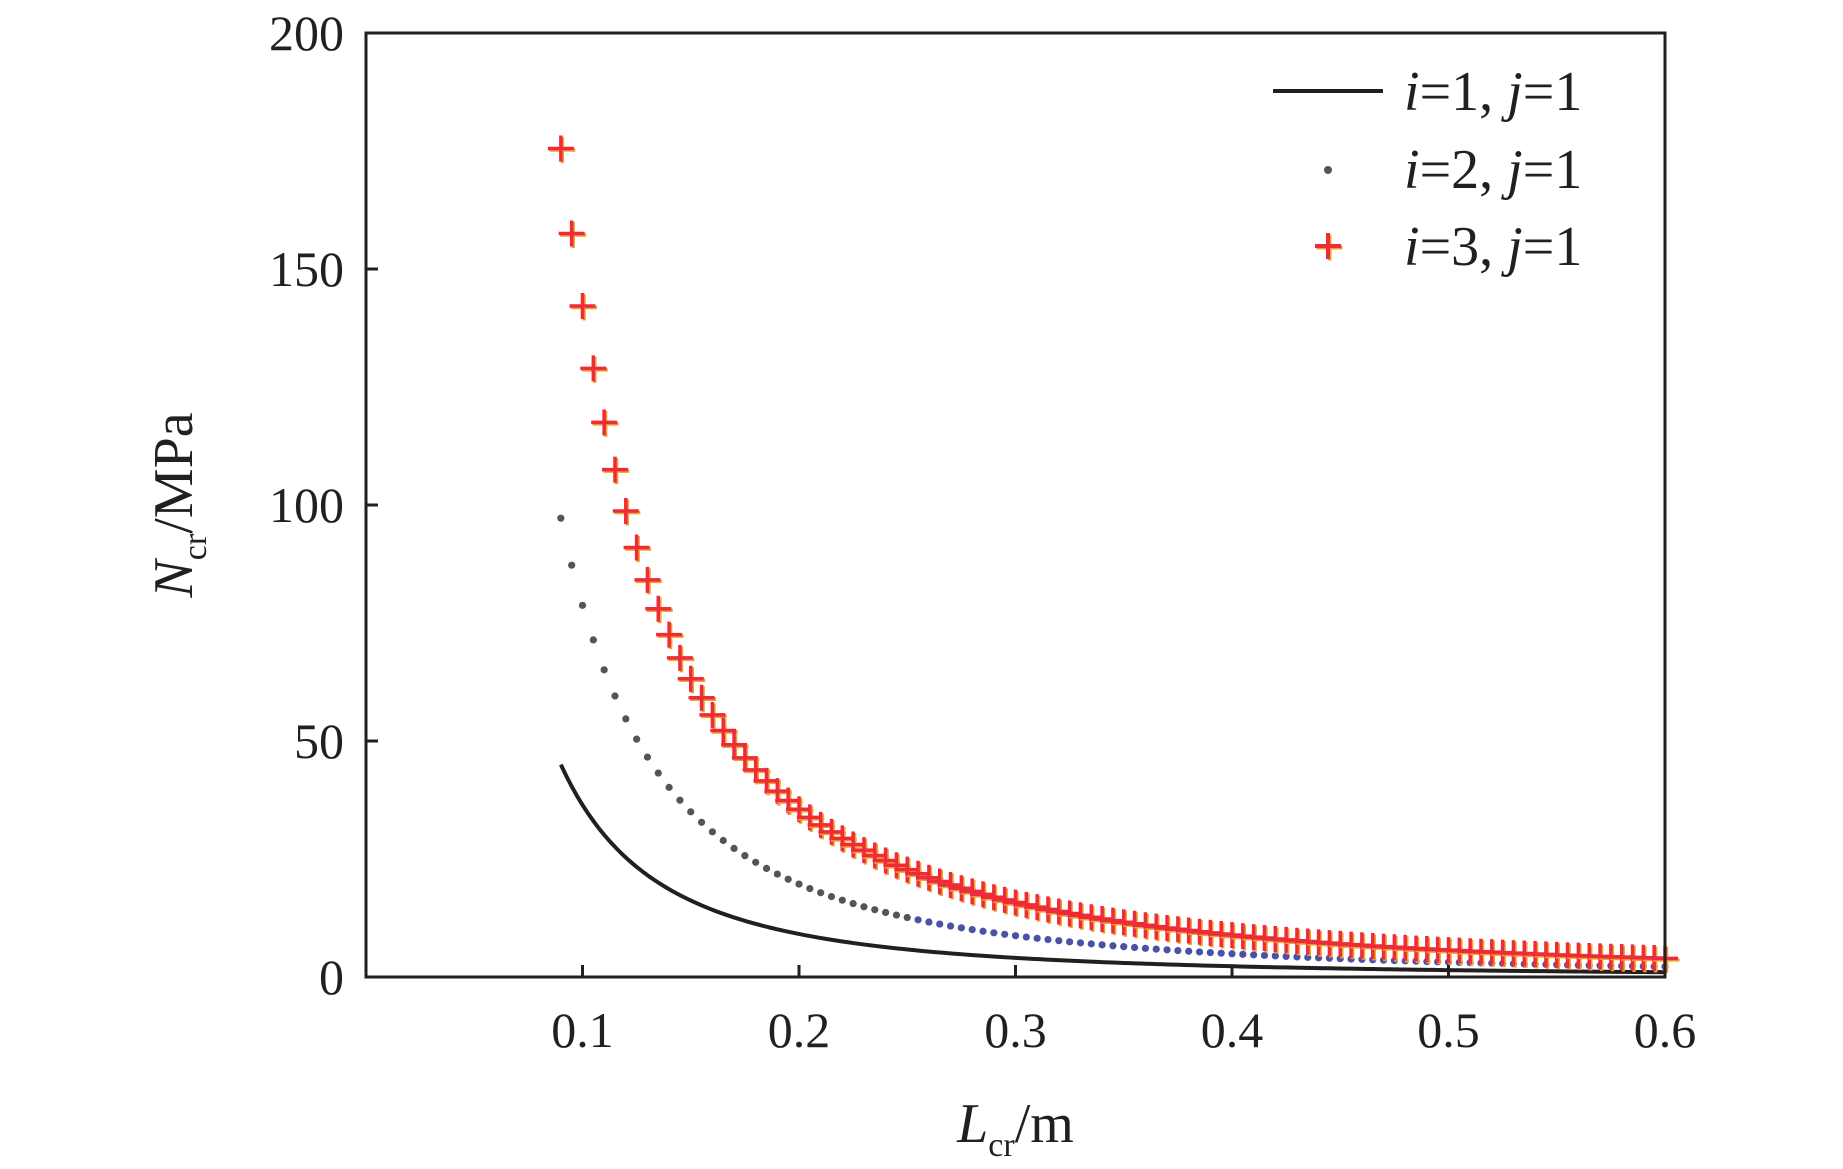  I want to click on x-tick-label: 0.6, so click(1665, 1030).